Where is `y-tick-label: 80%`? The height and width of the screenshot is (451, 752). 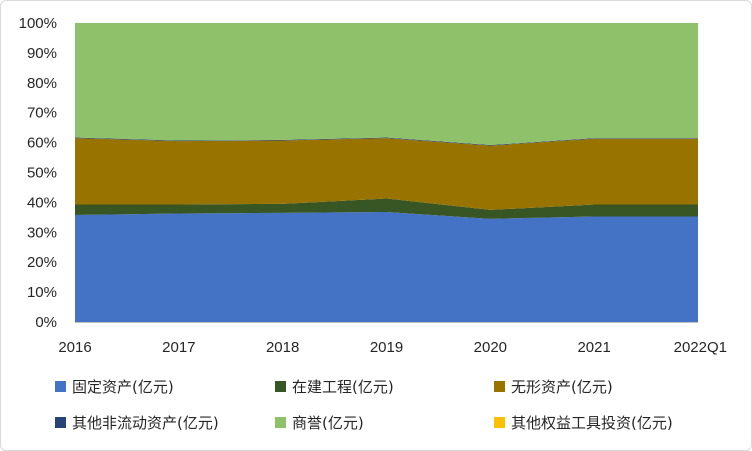 y-tick-label: 80% is located at coordinates (42, 83).